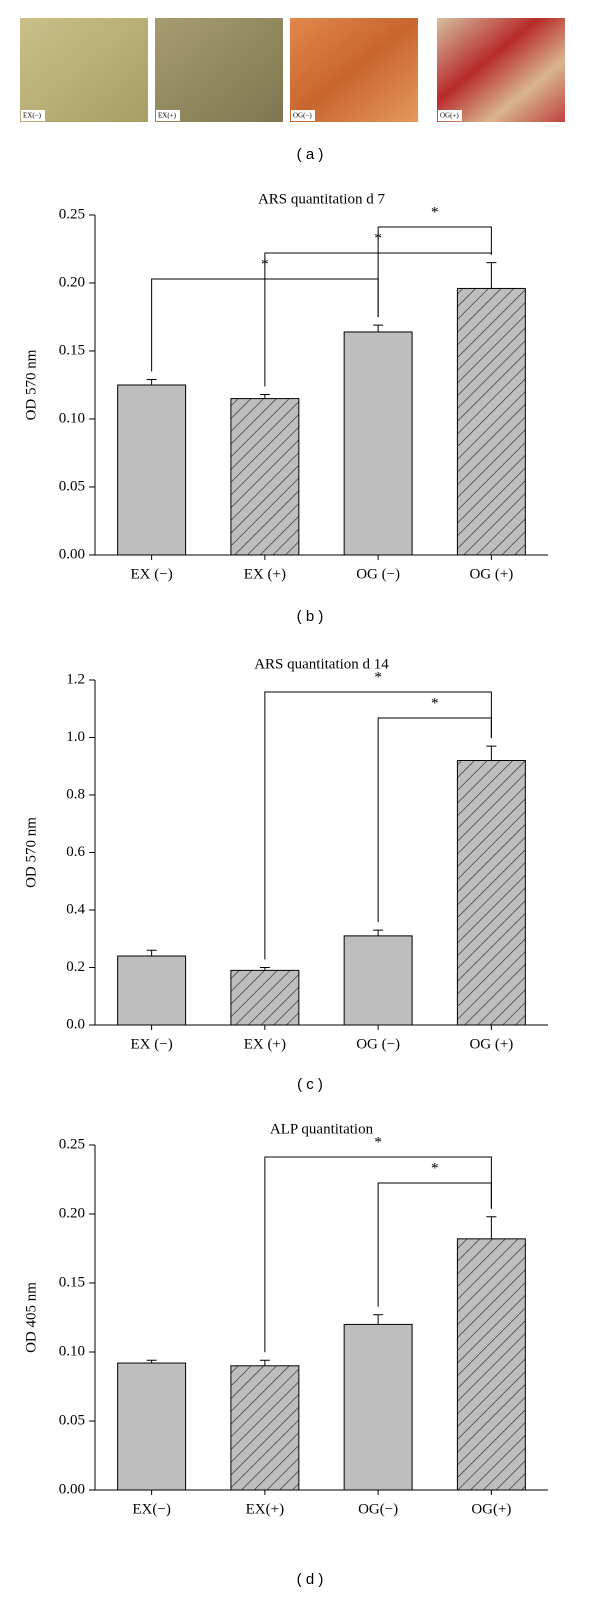  Describe the element at coordinates (321, 664) in the screenshot. I see `chart-title: ARS quantitation d 14` at that location.